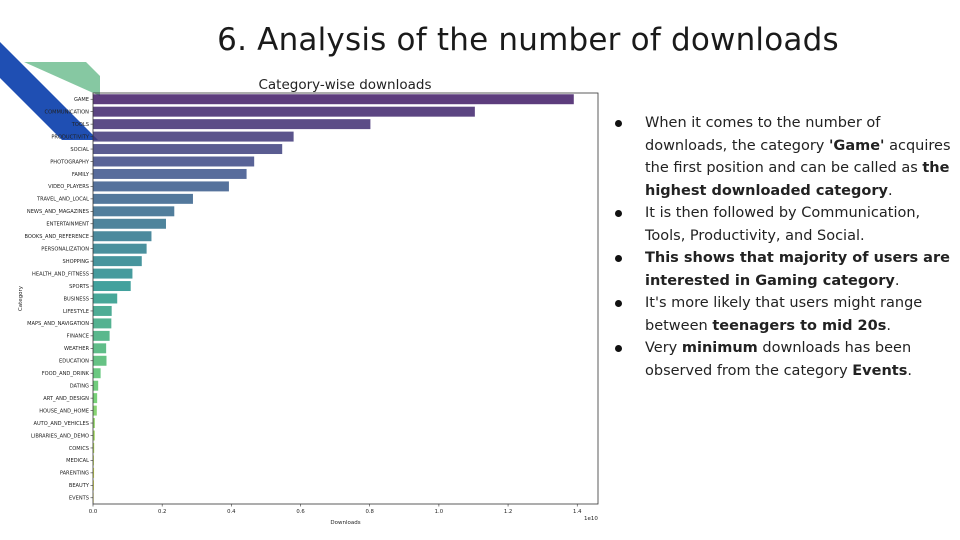  Describe the element at coordinates (120, 248) in the screenshot. I see `bar-personalization` at that location.